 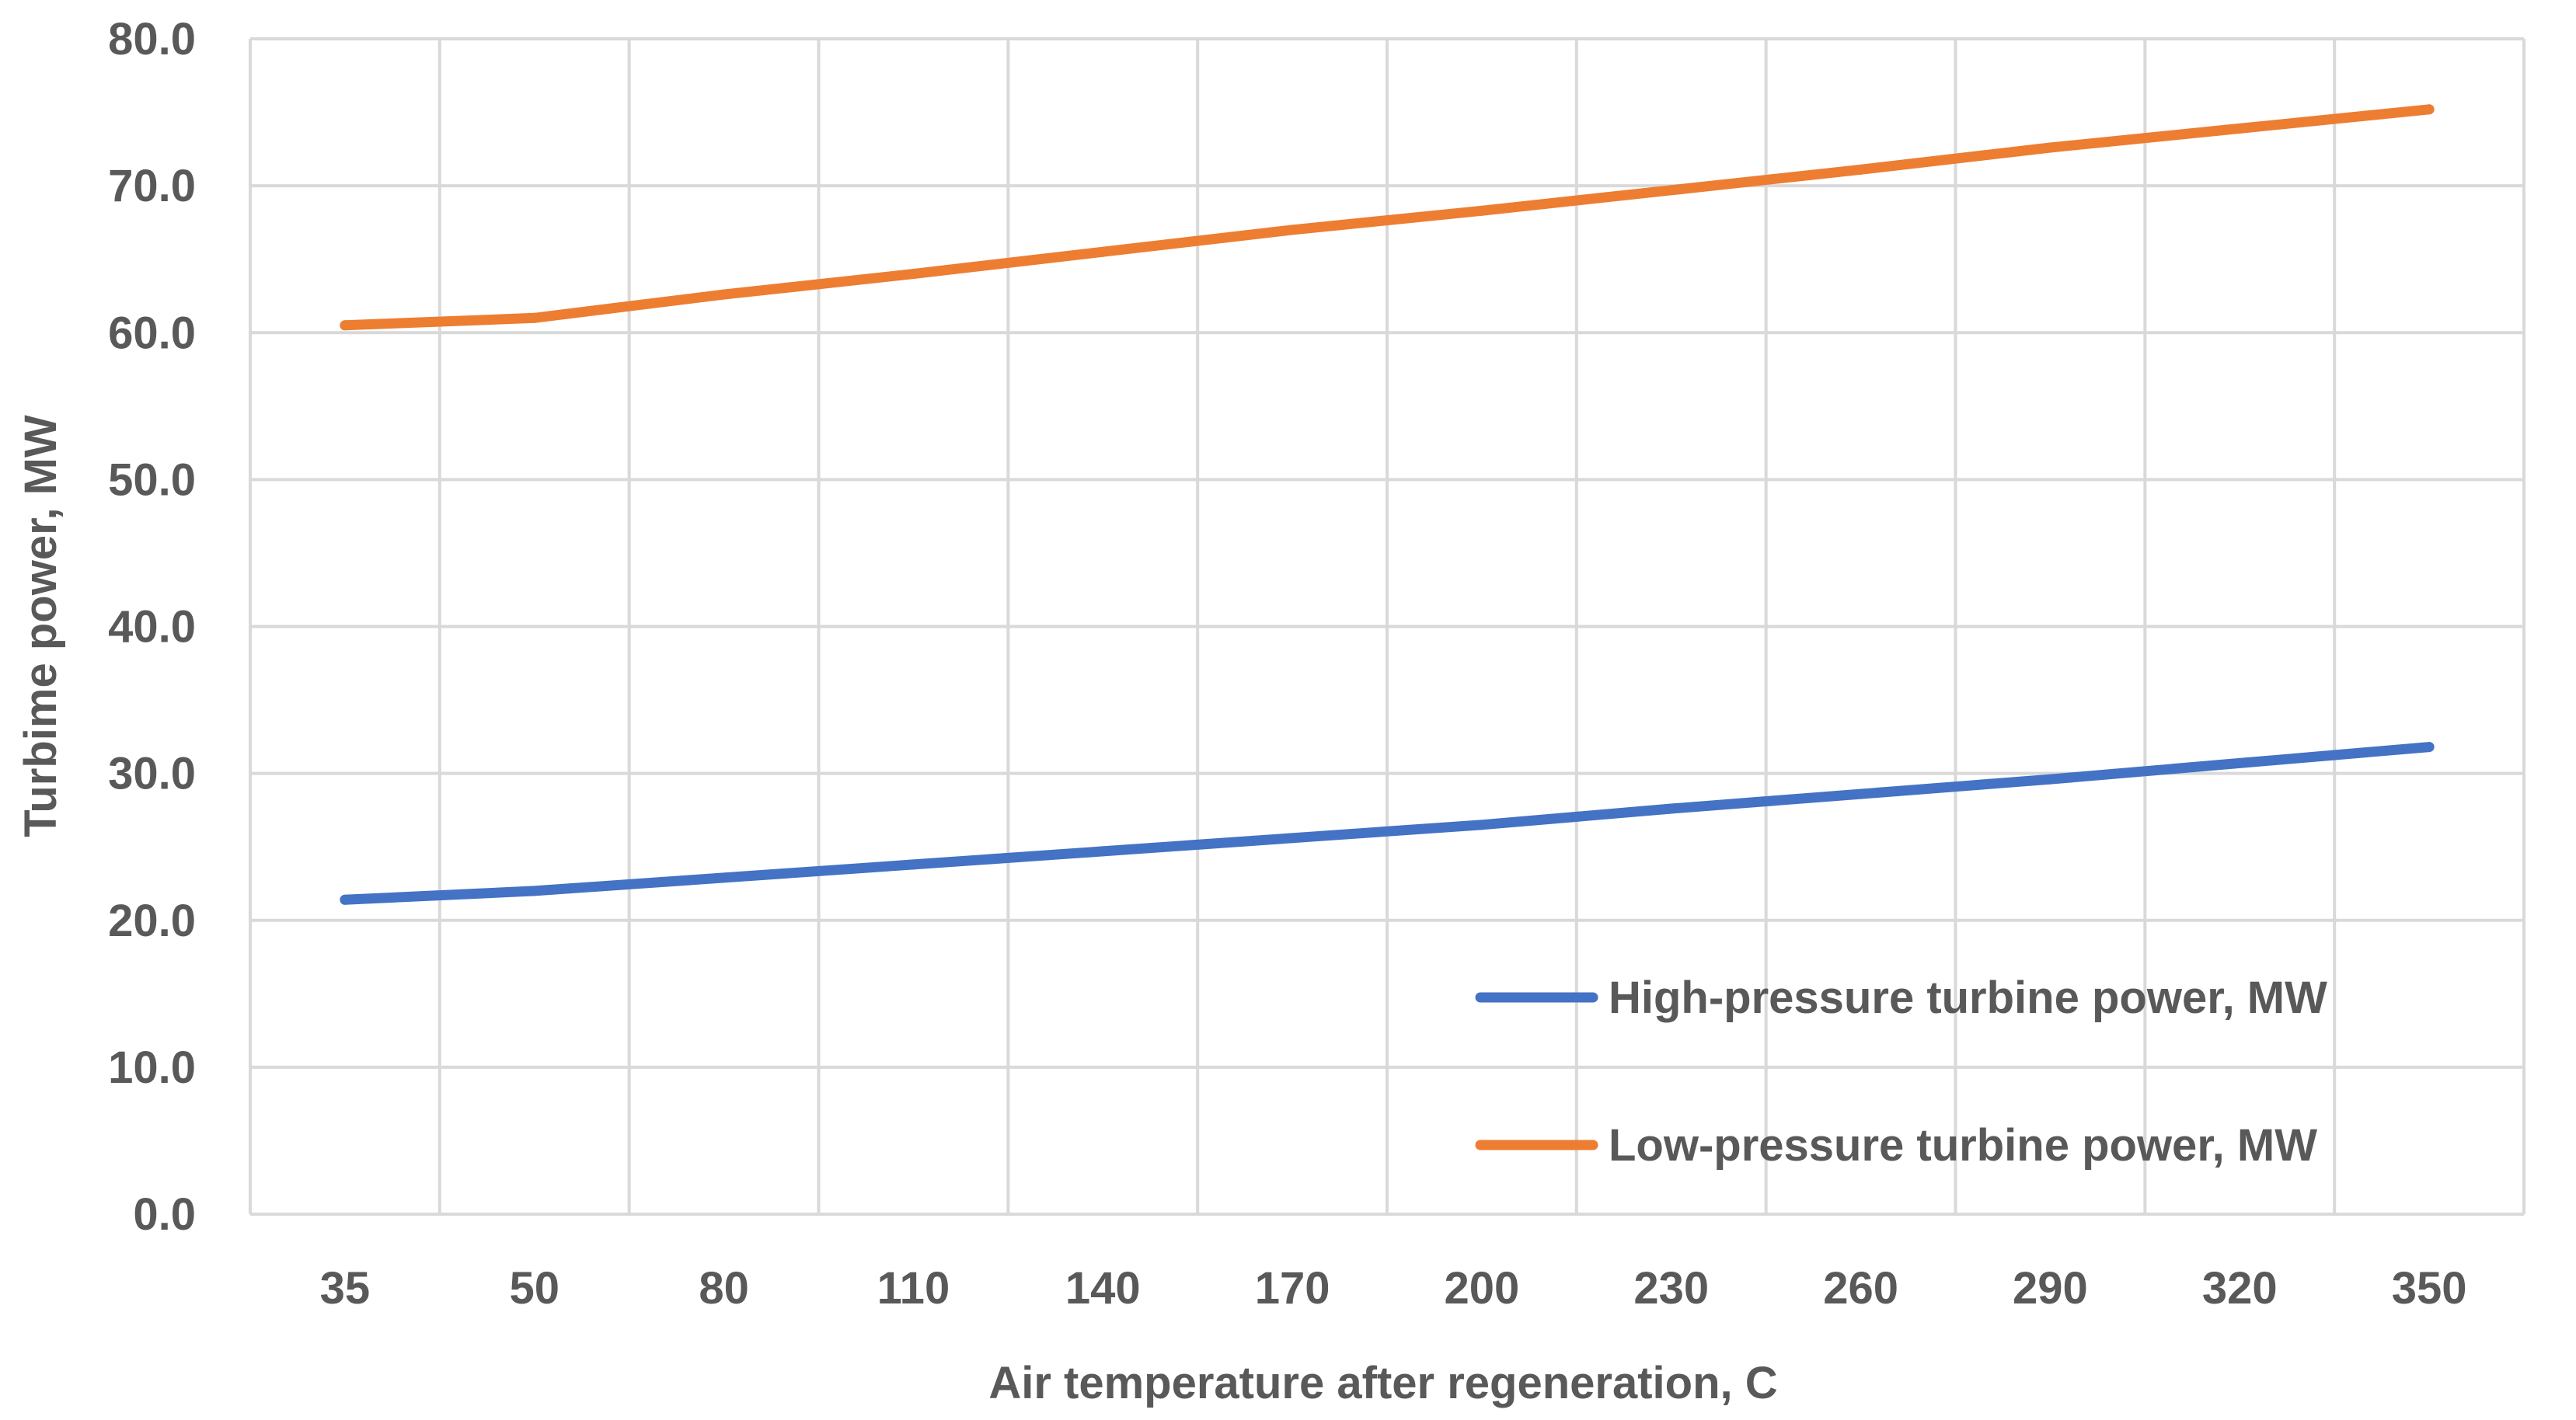 What do you see at coordinates (152, 627) in the screenshot?
I see `y-tick-label: 40.0` at bounding box center [152, 627].